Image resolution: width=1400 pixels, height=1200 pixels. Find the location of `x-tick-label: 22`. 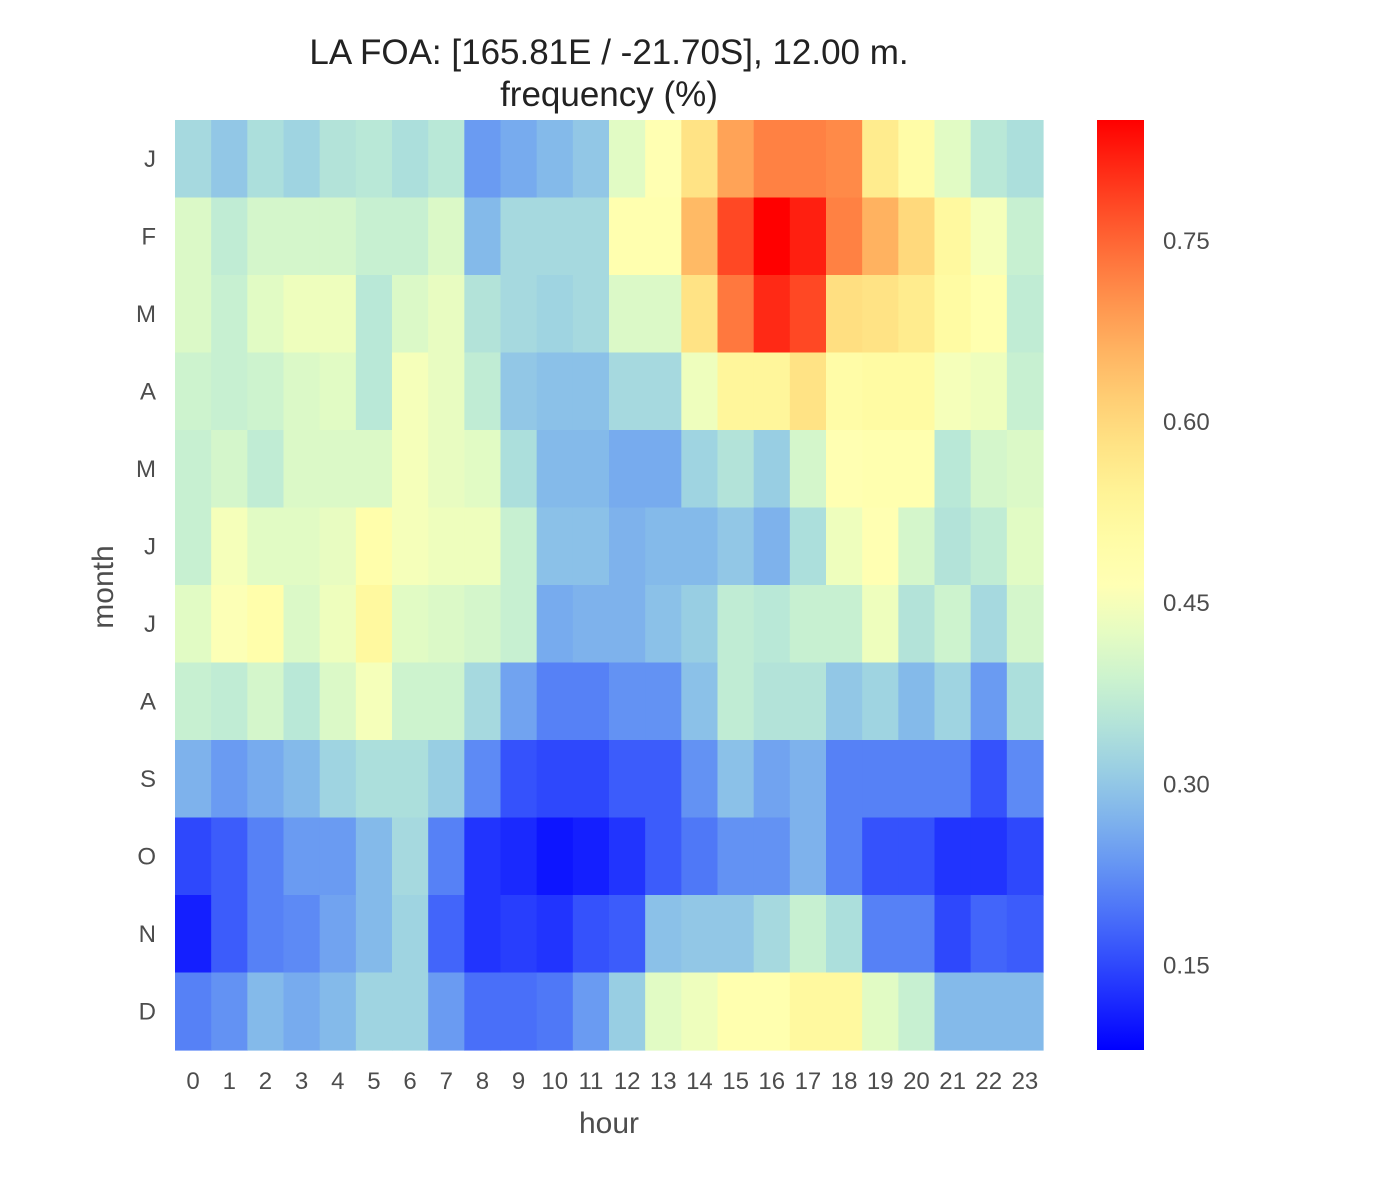

x-tick-label: 22 is located at coordinates (988, 1081).